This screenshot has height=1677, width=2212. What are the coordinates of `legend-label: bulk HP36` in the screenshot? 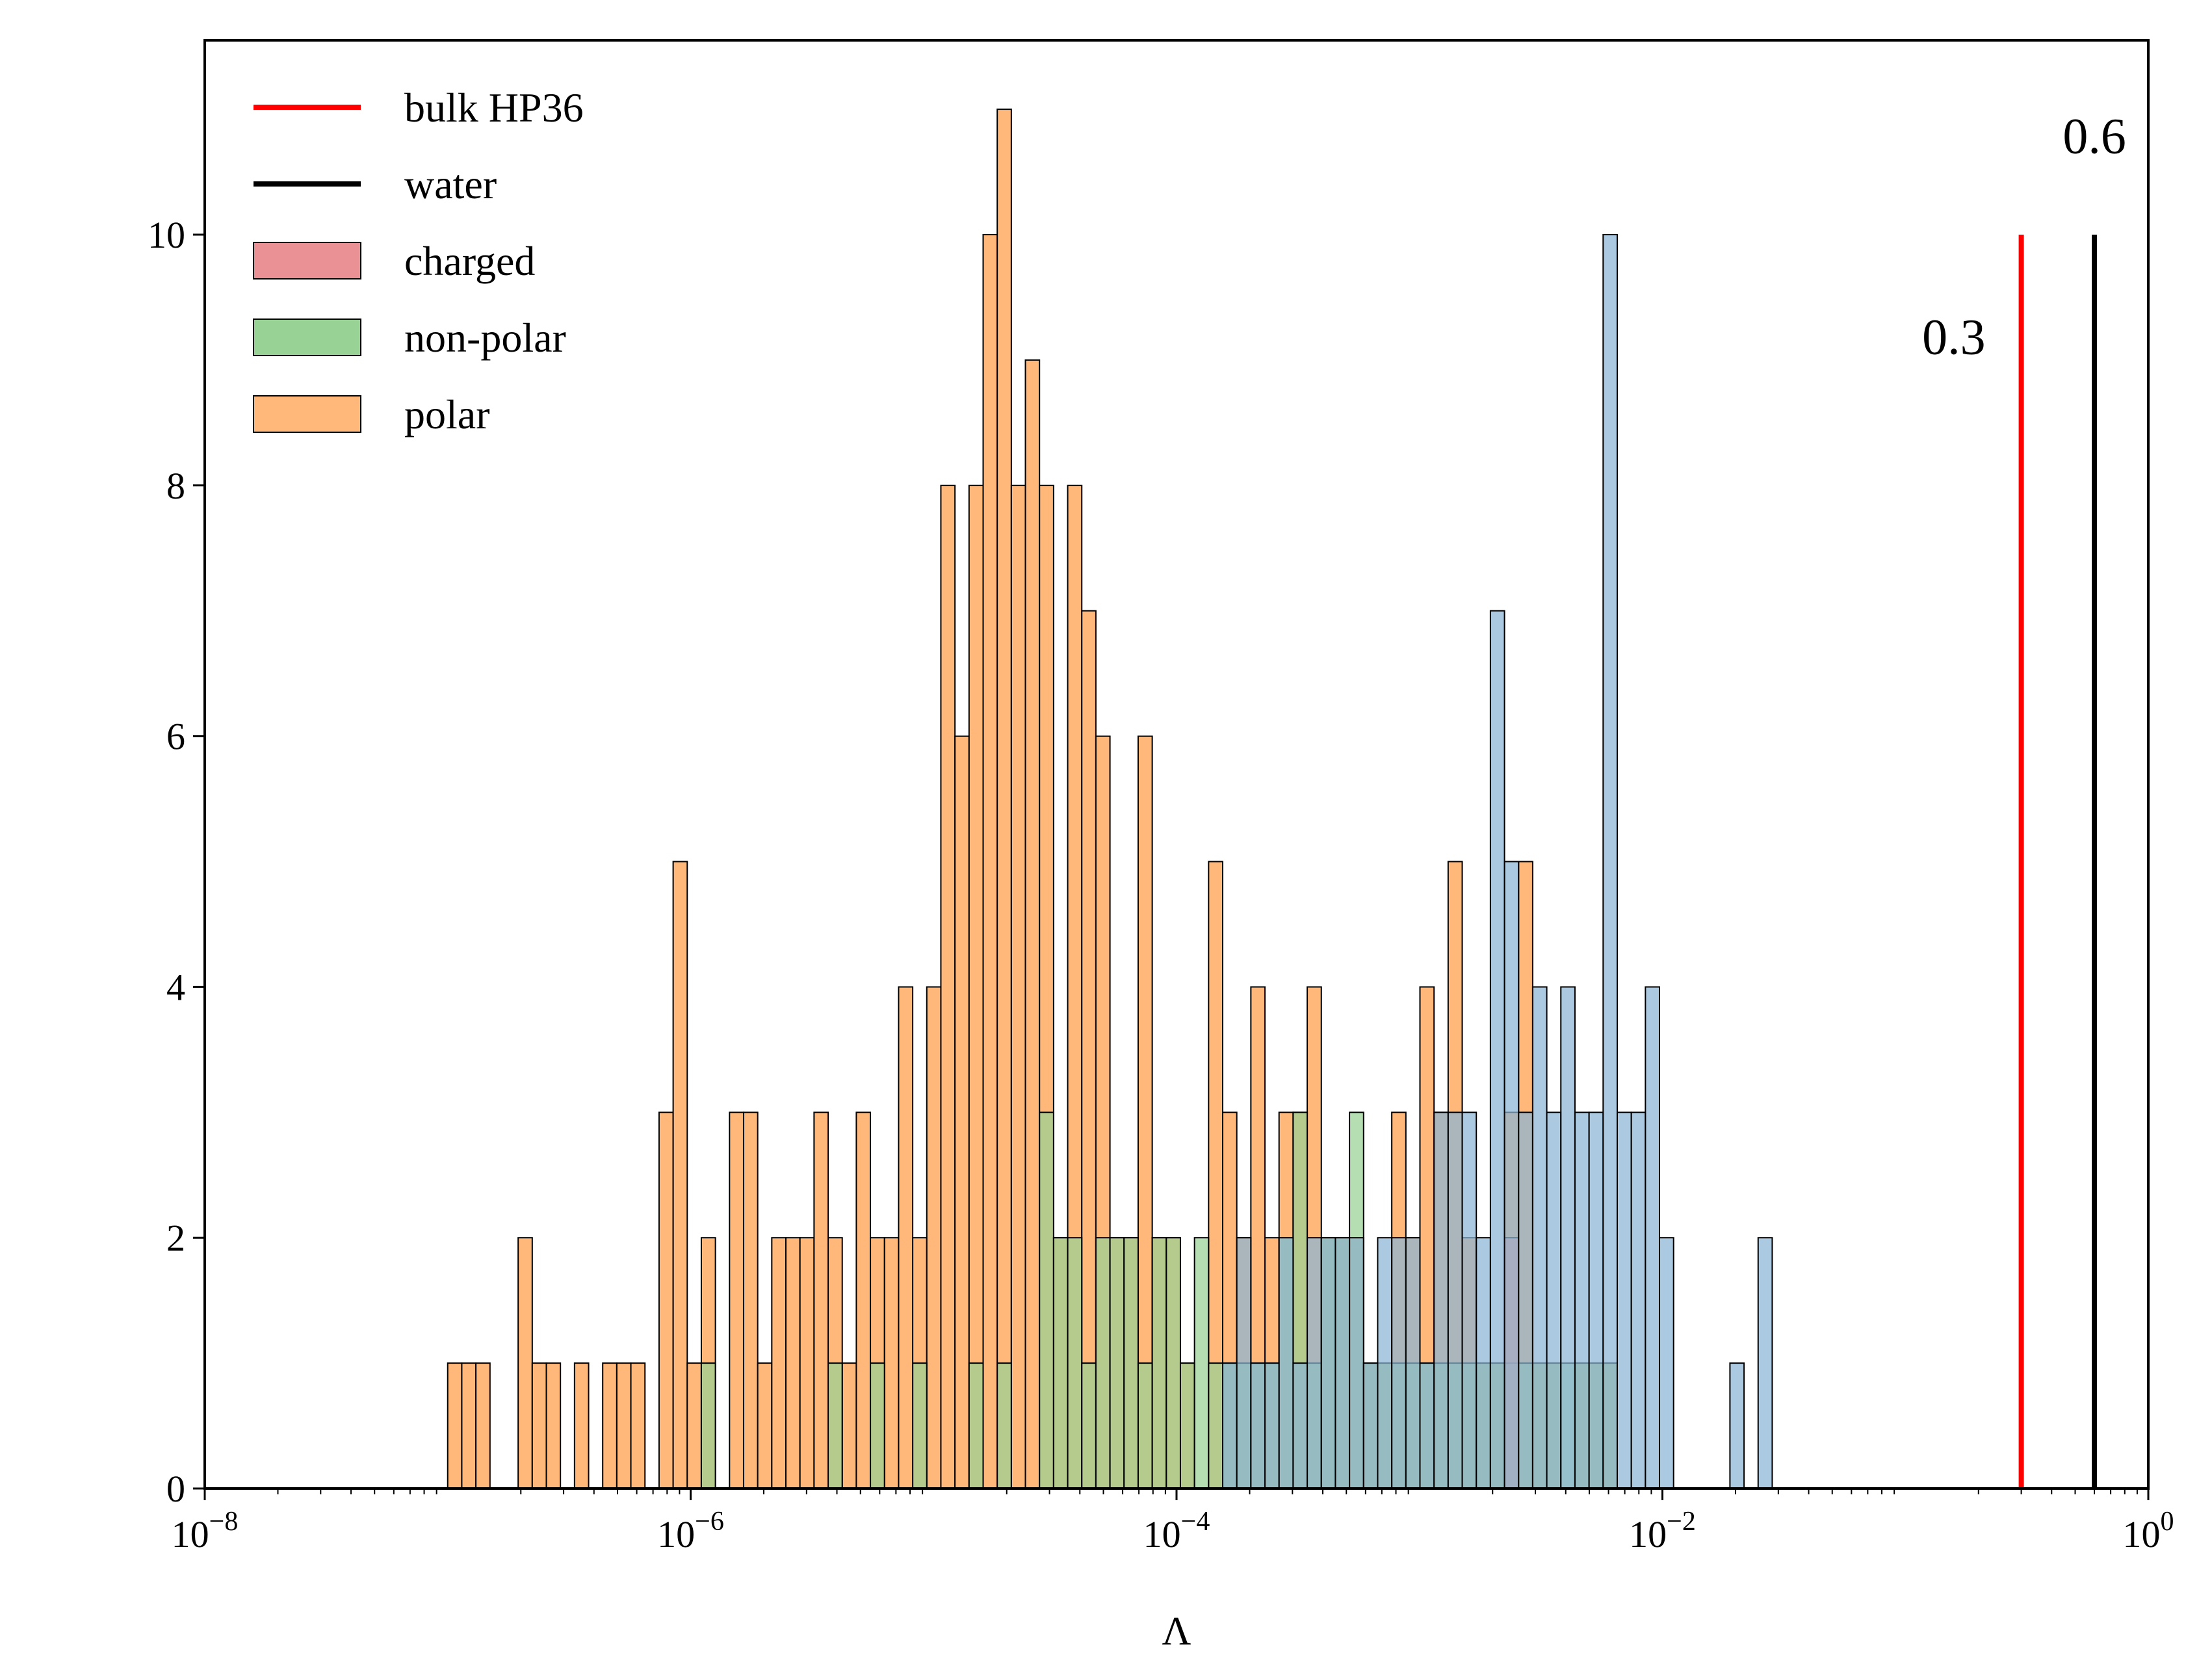 It's located at (494, 107).